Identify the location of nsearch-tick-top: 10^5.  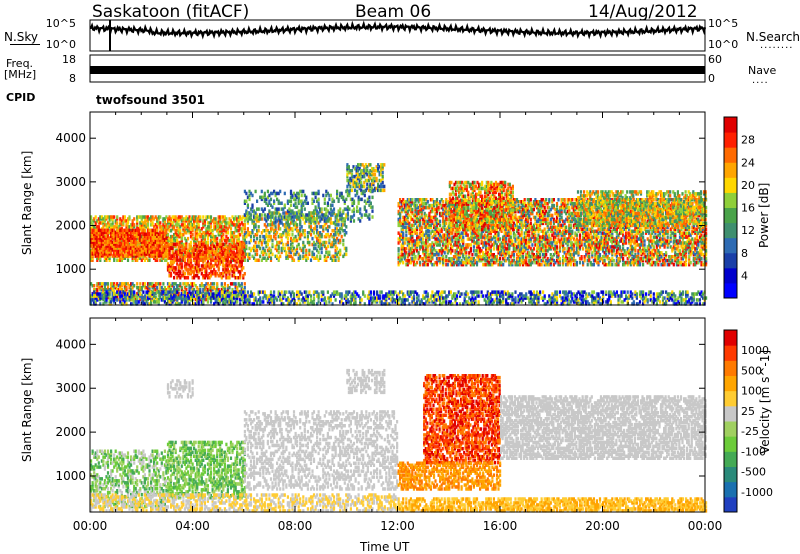
(723, 23).